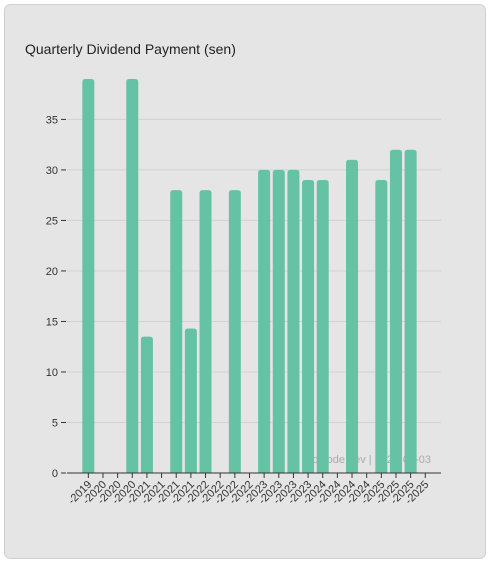 The height and width of the screenshot is (568, 490). I want to click on y-tick-label: 5, so click(55, 423).